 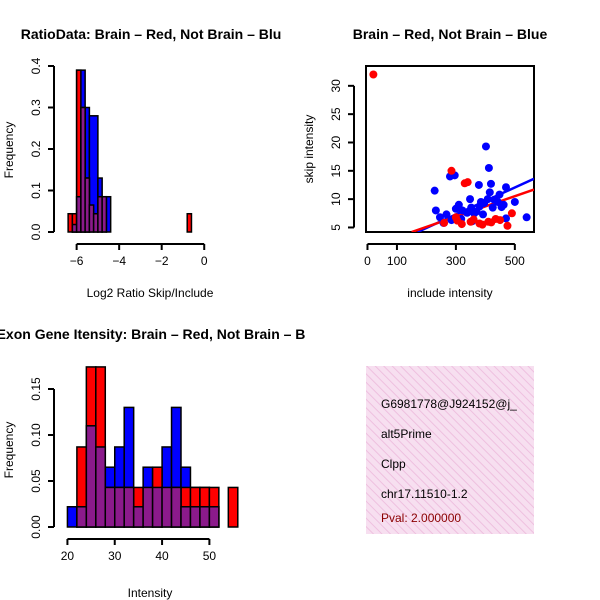 I want to click on intensity-hist-xlabel: Intensity, so click(x=150, y=593).